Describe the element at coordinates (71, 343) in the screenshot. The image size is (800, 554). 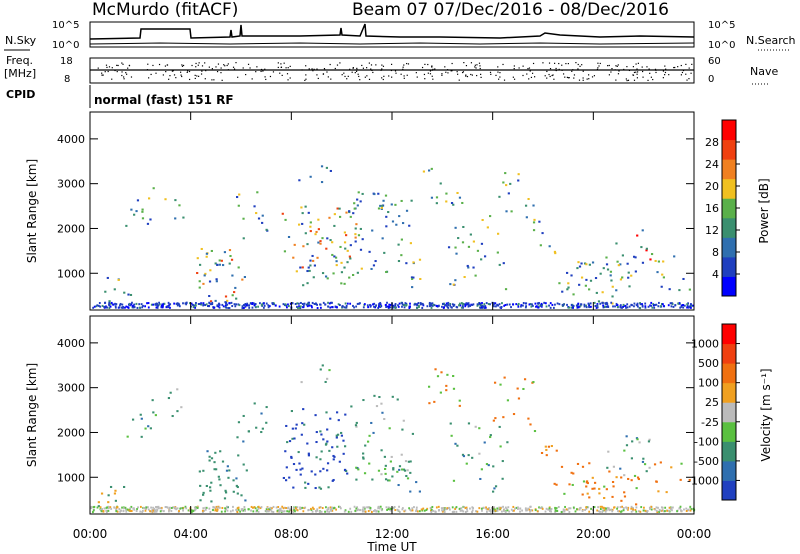
I see `y-tick-label: 4000` at that location.